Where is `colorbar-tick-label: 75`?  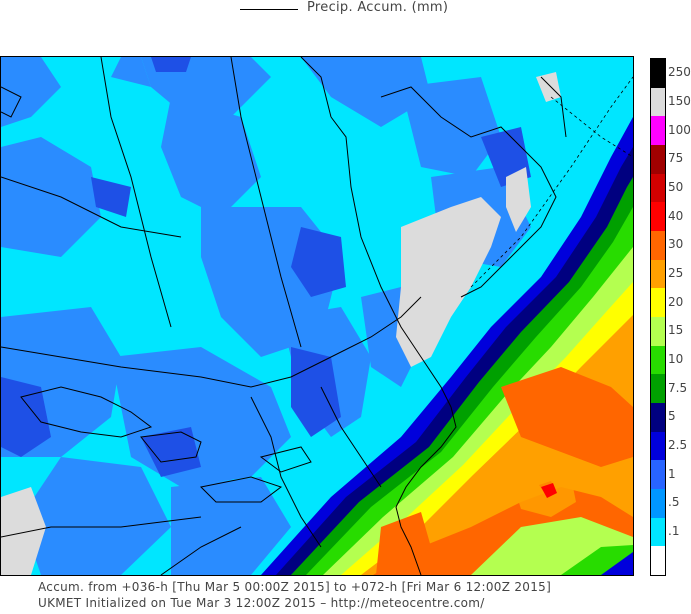 colorbar-tick-label: 75 is located at coordinates (676, 158).